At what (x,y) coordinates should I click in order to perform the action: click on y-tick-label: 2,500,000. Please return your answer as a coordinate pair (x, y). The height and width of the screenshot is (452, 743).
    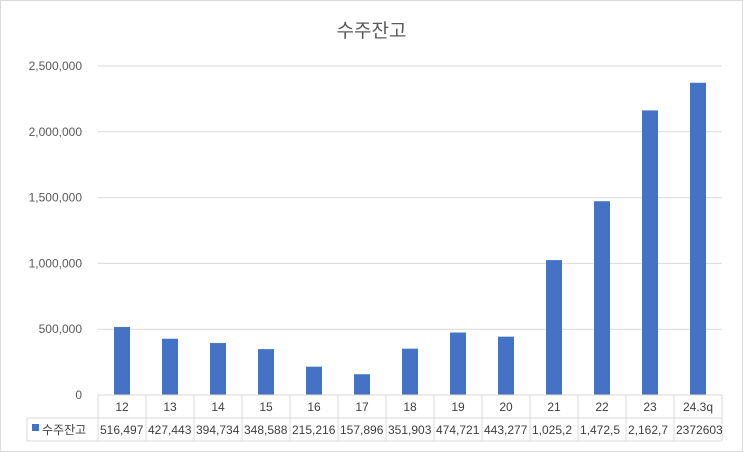
    Looking at the image, I should click on (56, 66).